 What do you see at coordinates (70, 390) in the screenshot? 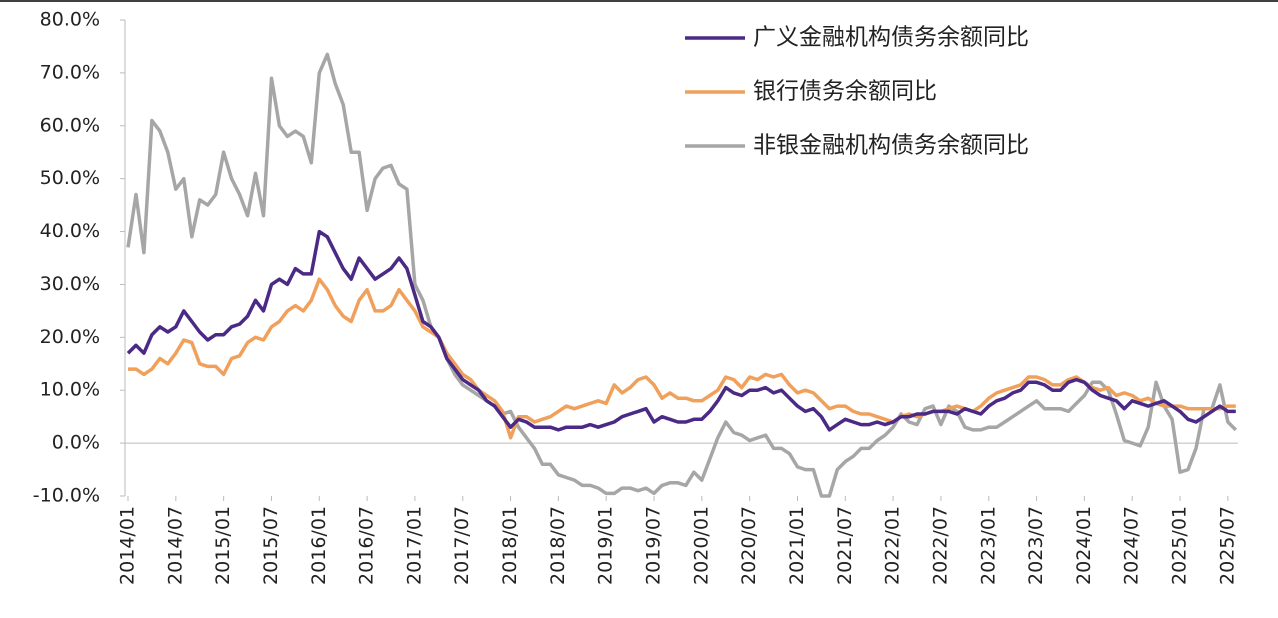
I see `y-tick-label: 10.0%` at bounding box center [70, 390].